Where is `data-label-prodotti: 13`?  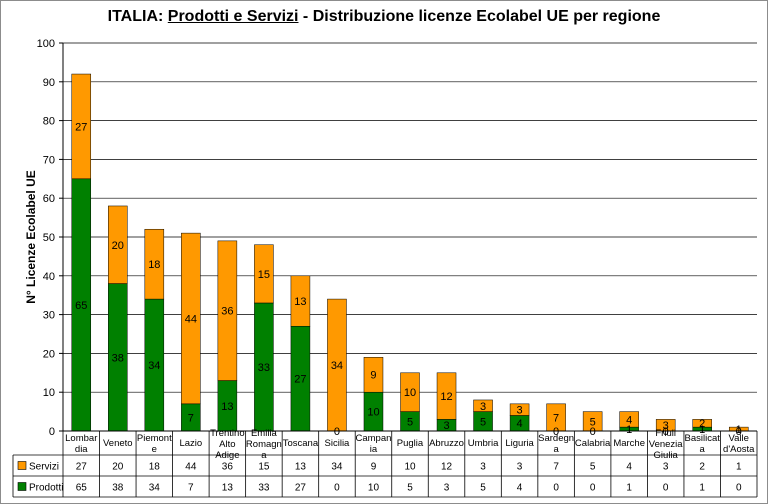 data-label-prodotti: 13 is located at coordinates (227, 407).